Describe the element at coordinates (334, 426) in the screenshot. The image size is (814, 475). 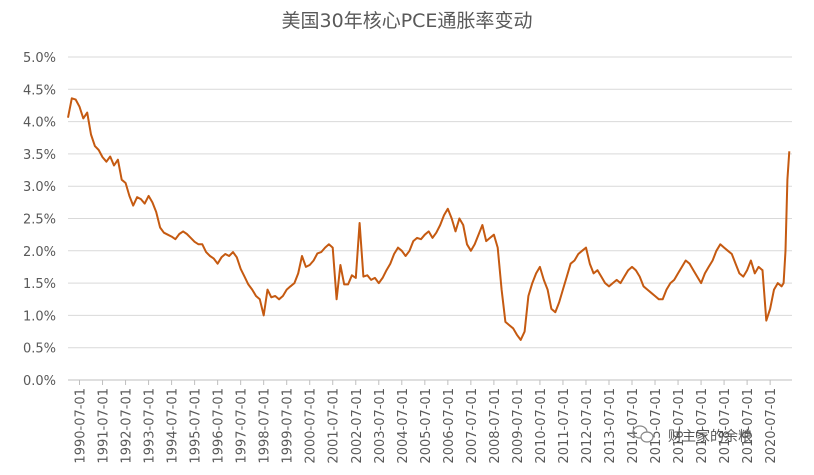
I see `x-tick-label: 2001-07-01` at that location.